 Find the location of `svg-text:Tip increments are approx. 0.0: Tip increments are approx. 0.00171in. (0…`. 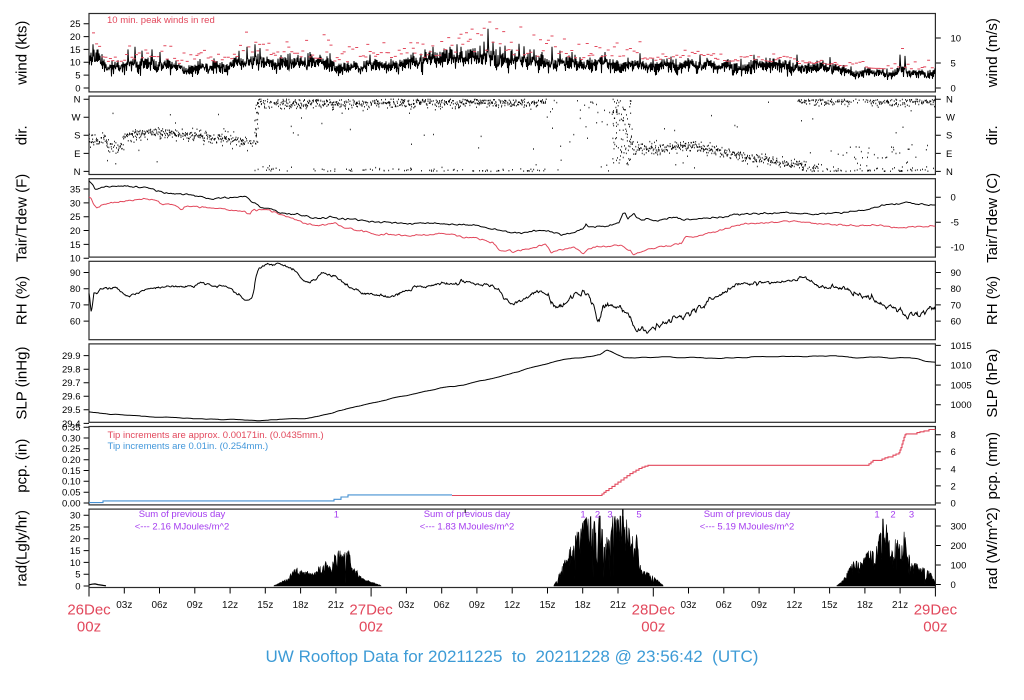

svg-text:Tip increments are approx. 0.0: Tip increments are approx. 0.00171in. (0… is located at coordinates (216, 435).